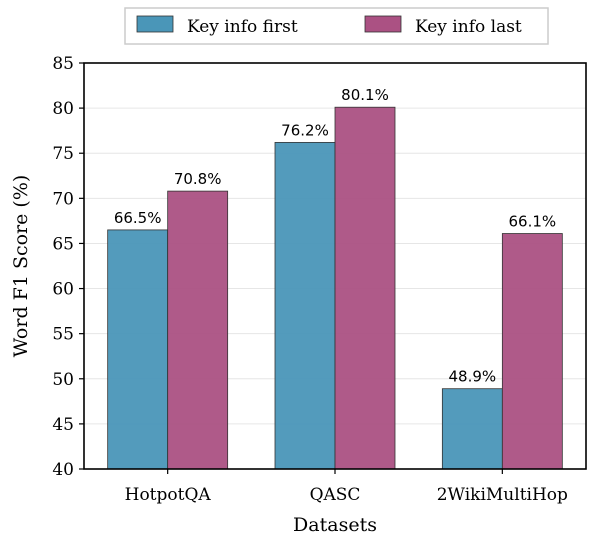 This screenshot has height=547, width=598. I want to click on legend-label: Key info first, so click(242, 27).